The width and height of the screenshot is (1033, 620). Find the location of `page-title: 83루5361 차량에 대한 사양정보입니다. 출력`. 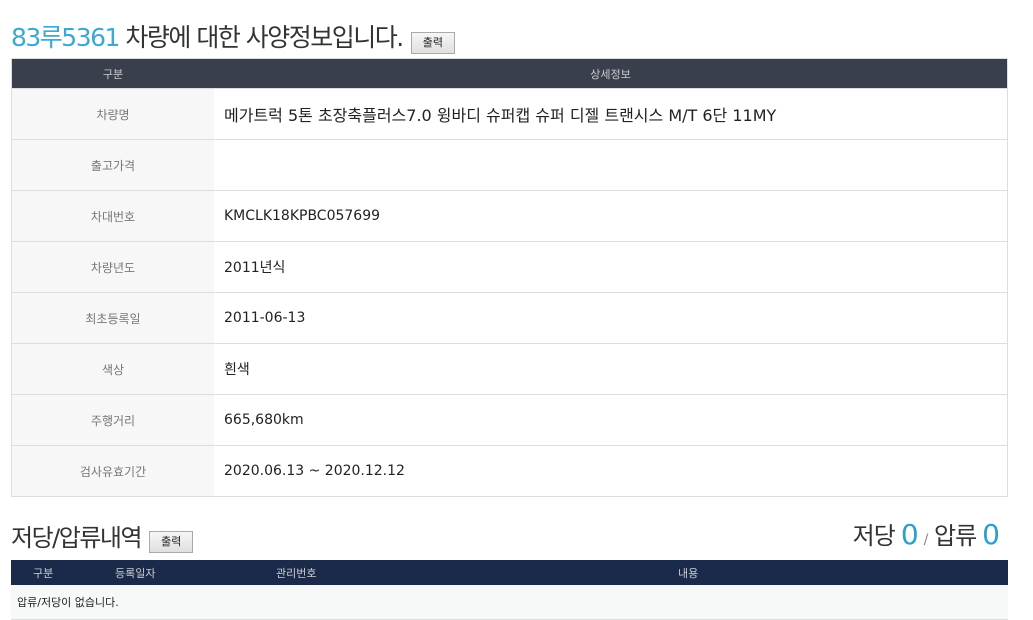

page-title: 83루5361 차량에 대한 사양정보입니다. 출력 is located at coordinates (233, 36).